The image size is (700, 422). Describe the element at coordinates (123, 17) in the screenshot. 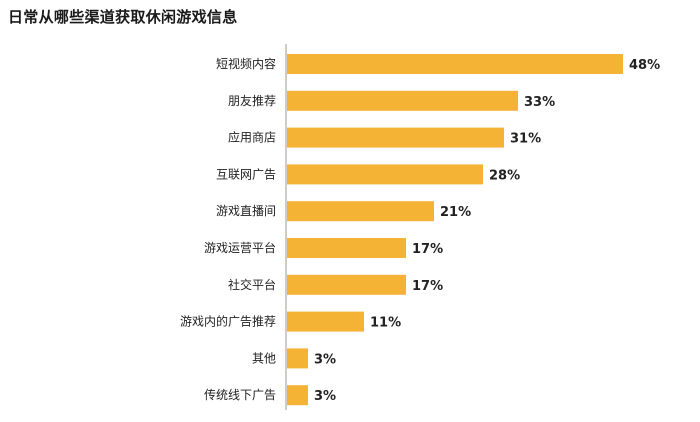

I see `chart-title: 日常从哪些渠道获取休闲游戏信息` at that location.